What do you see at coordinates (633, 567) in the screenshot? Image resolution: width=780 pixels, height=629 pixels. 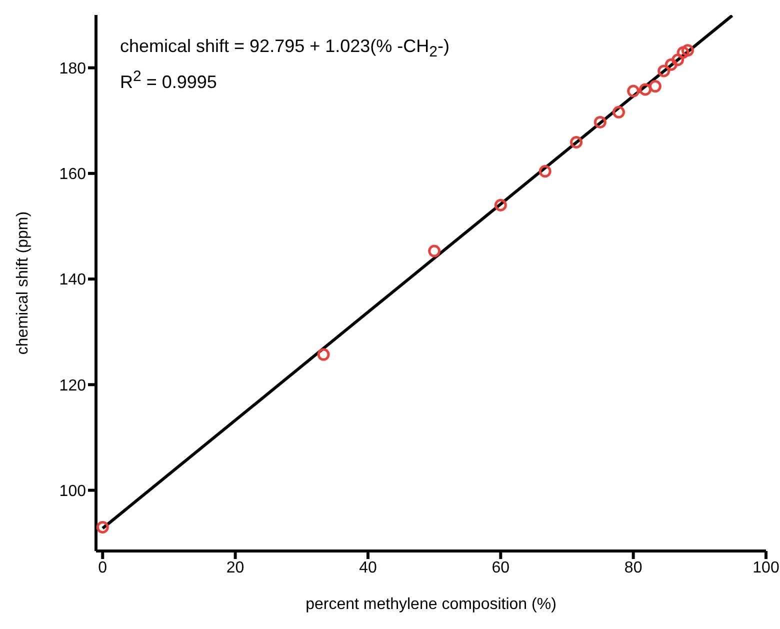 I see `x-tick-label: 80` at bounding box center [633, 567].